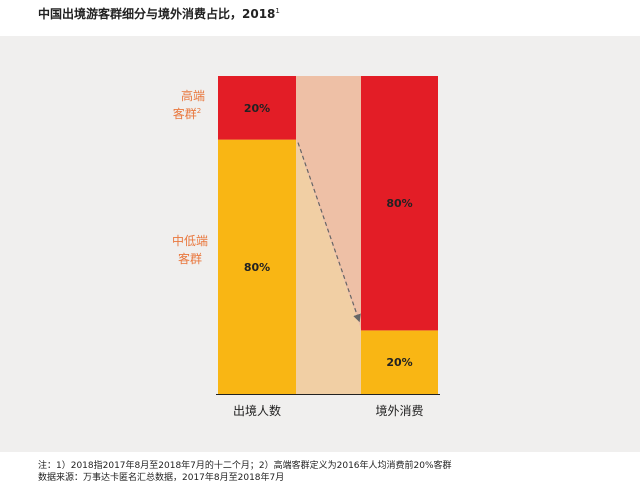 This screenshot has width=640, height=488. What do you see at coordinates (190, 240) in the screenshot?
I see `low-segment-label-line1: 中低端` at bounding box center [190, 240].